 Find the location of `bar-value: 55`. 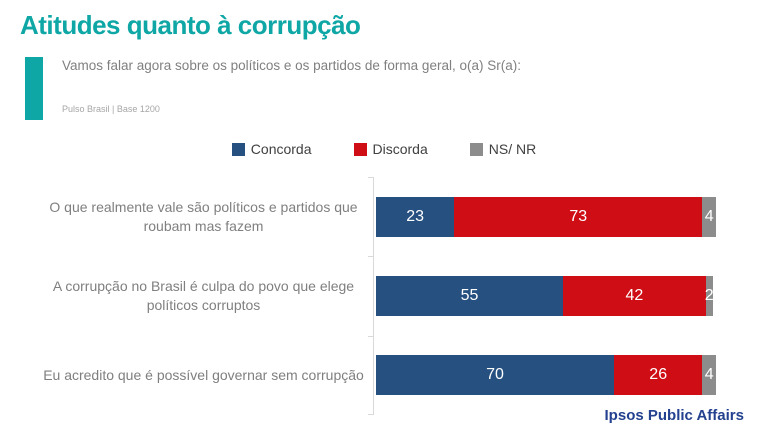

bar-value: 55 is located at coordinates (469, 295).